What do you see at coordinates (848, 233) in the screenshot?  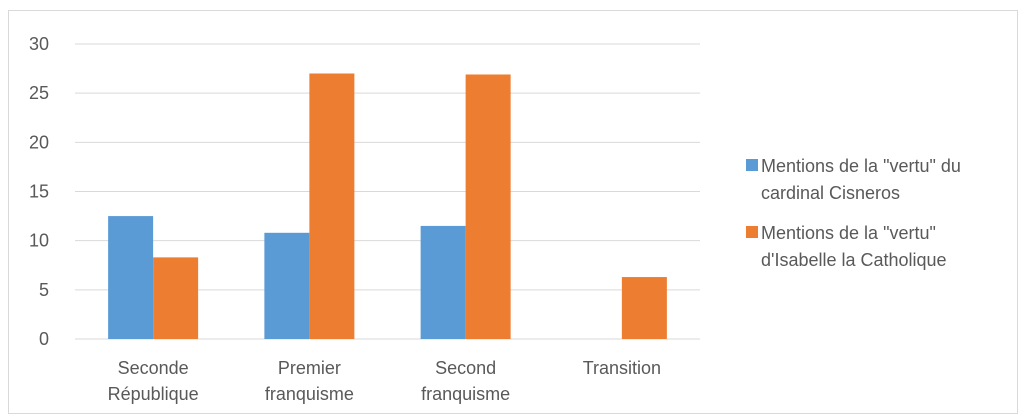 I see `legend-label: Mentions de la "vertu"` at bounding box center [848, 233].